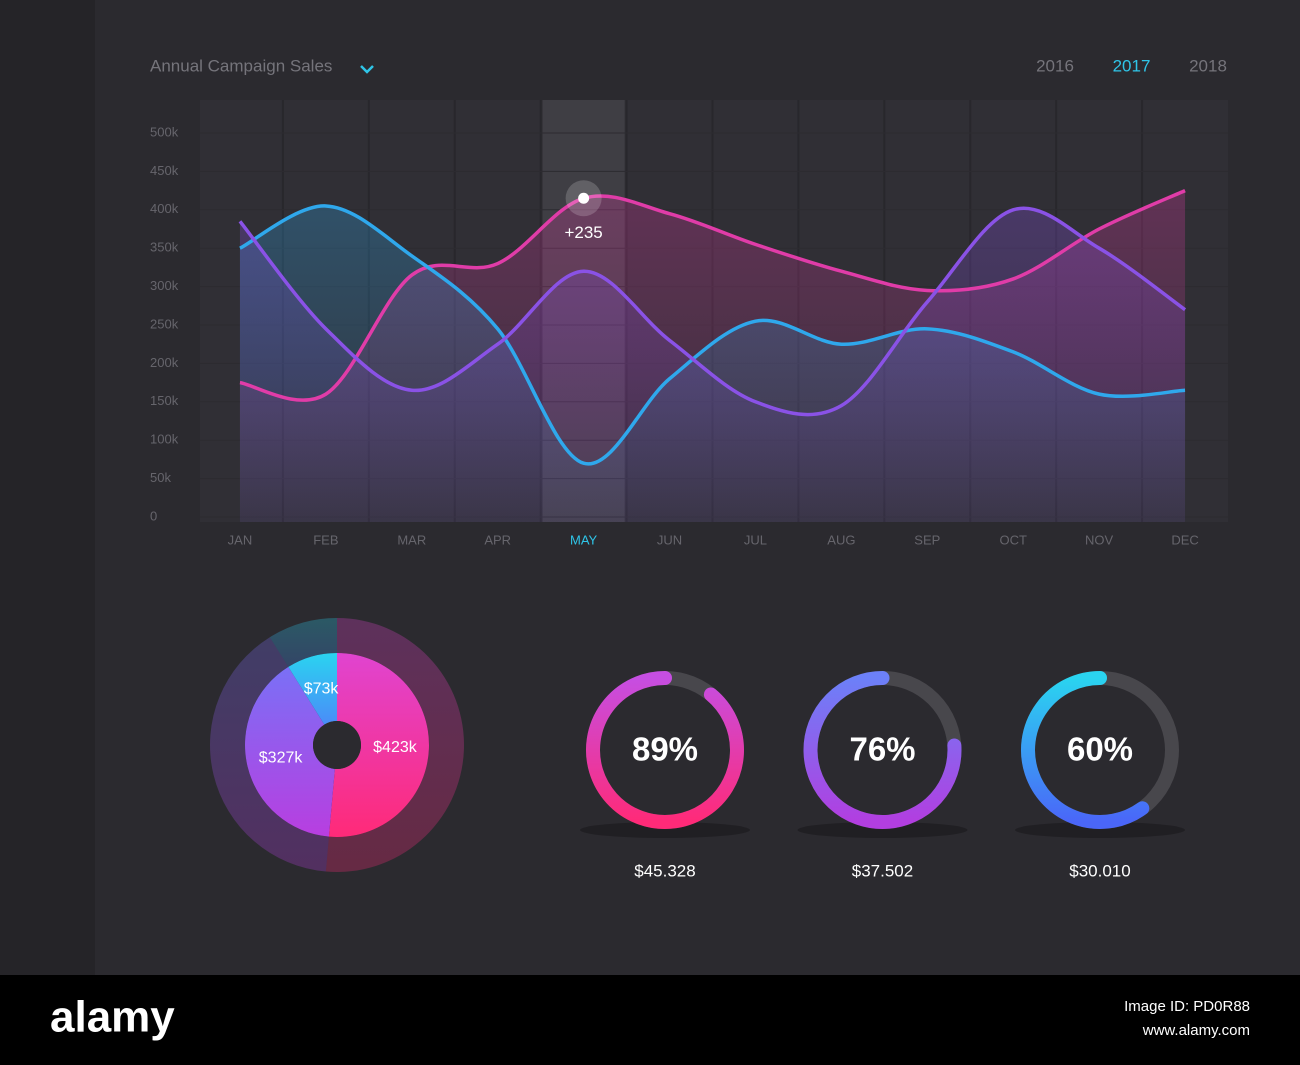 Image resolution: width=1300 pixels, height=1065 pixels. What do you see at coordinates (650, 1020) in the screenshot?
I see `footer-bar` at bounding box center [650, 1020].